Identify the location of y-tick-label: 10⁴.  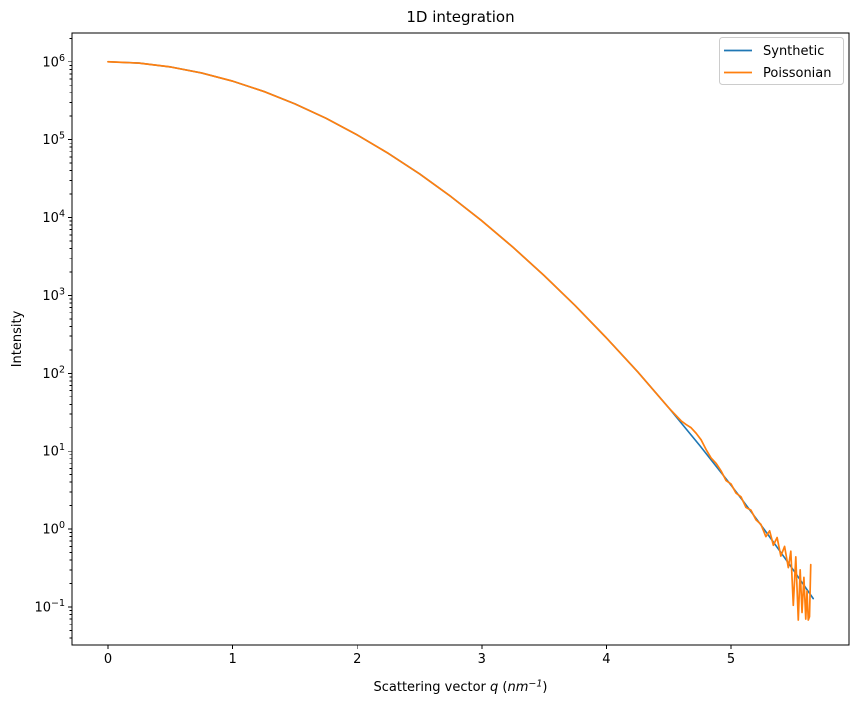
(53, 218).